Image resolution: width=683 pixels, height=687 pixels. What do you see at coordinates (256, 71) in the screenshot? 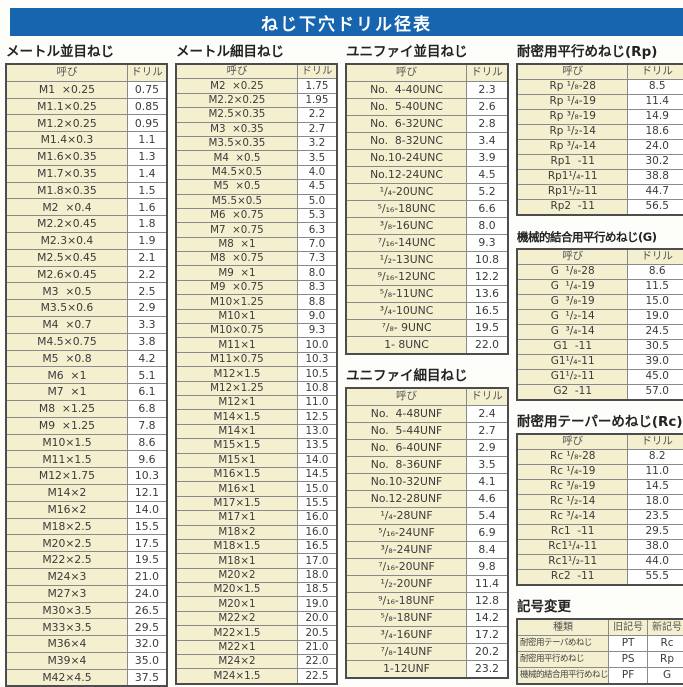
I see `header-row: 呼び ドリル` at bounding box center [256, 71].